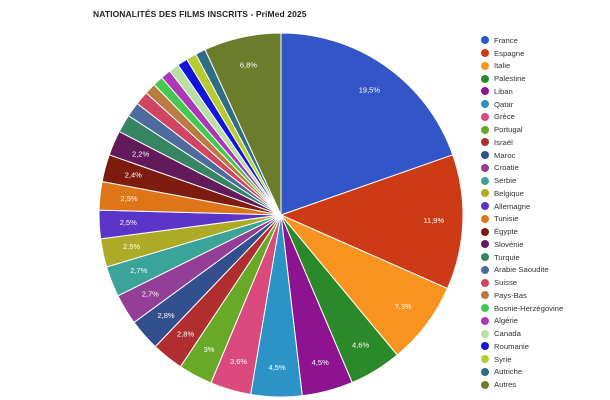 This screenshot has height=400, width=610. I want to click on slice-value-label: 6,8%, so click(248, 65).